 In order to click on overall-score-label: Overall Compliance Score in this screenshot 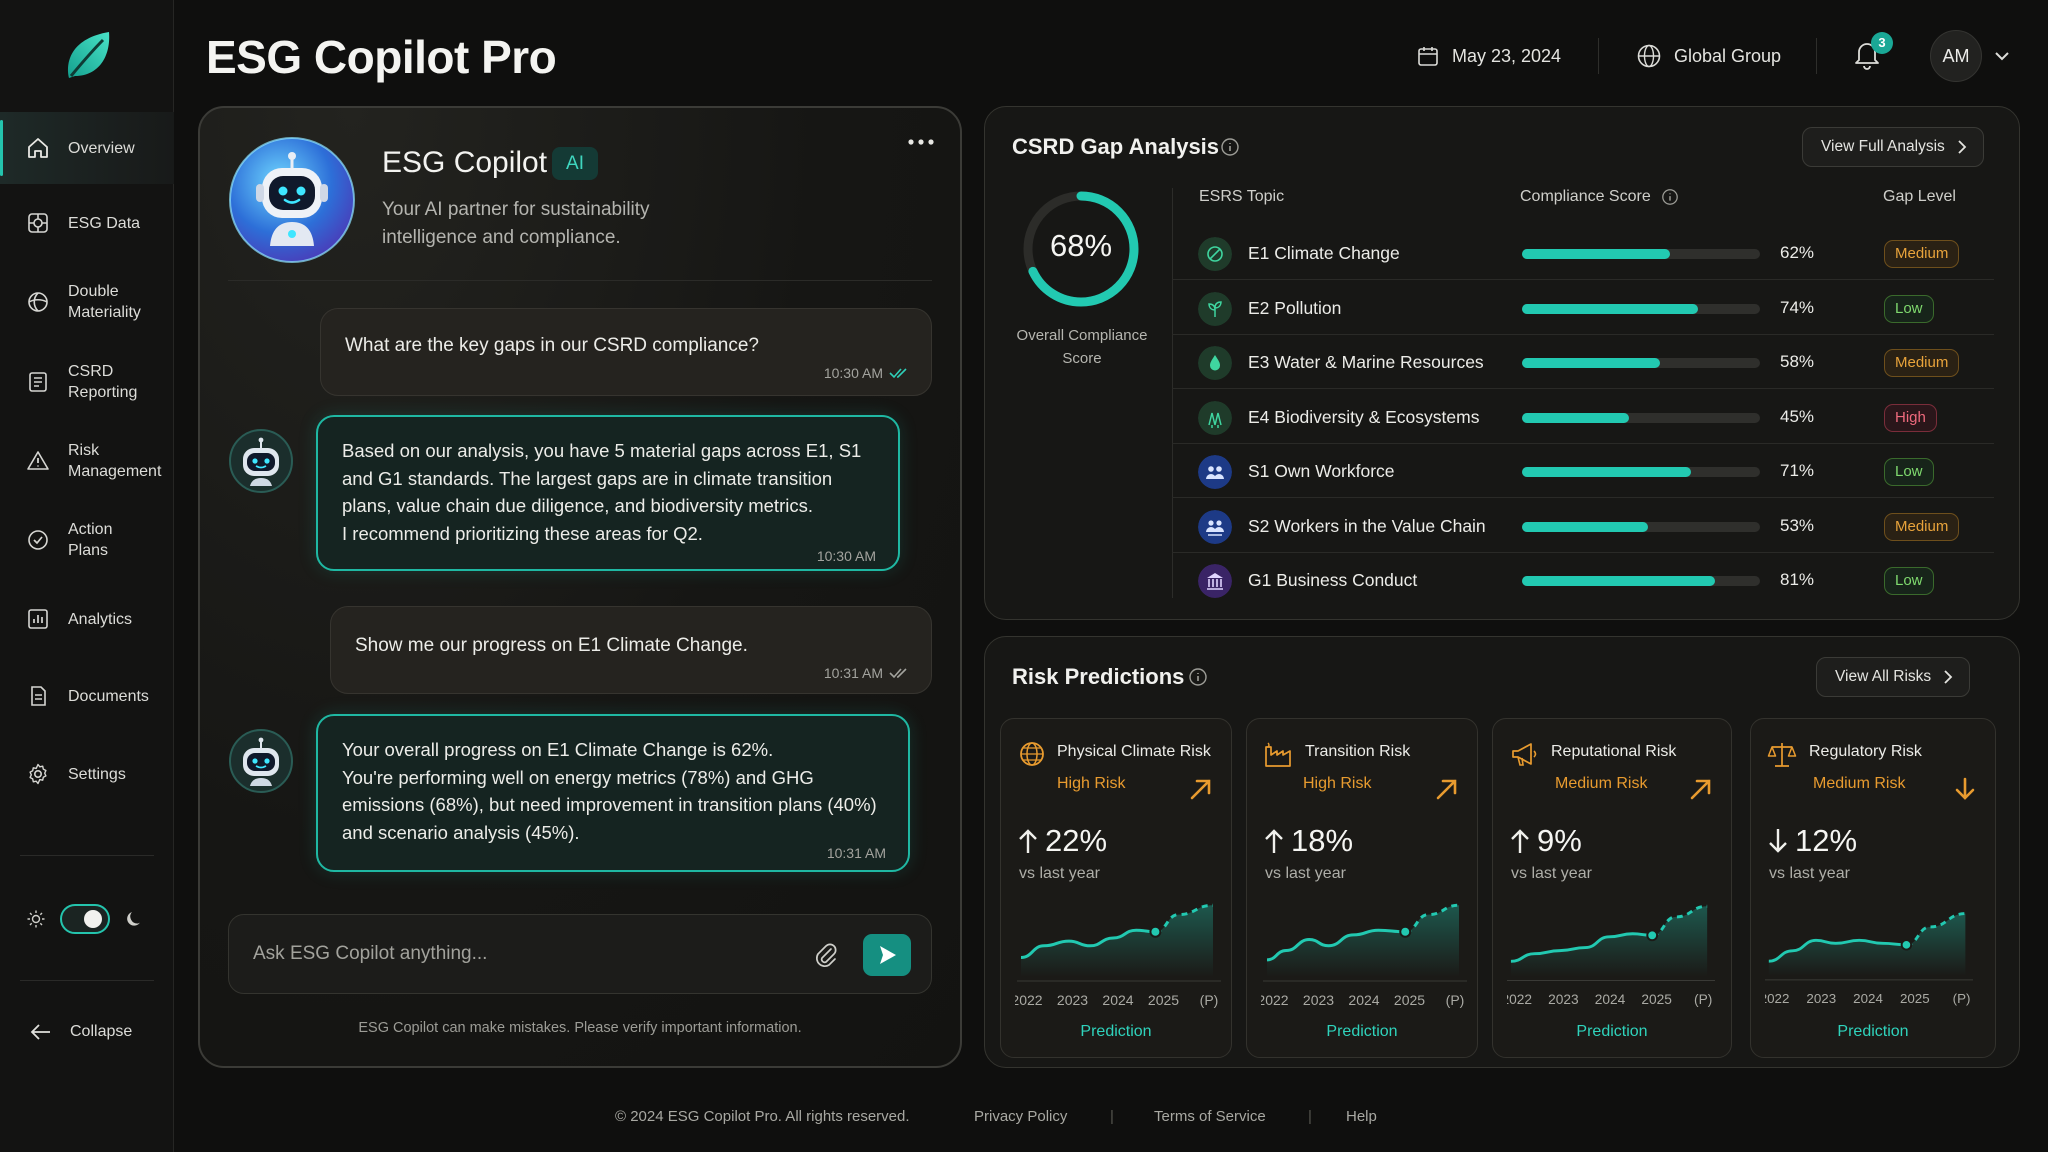, I will do `click(1082, 347)`.